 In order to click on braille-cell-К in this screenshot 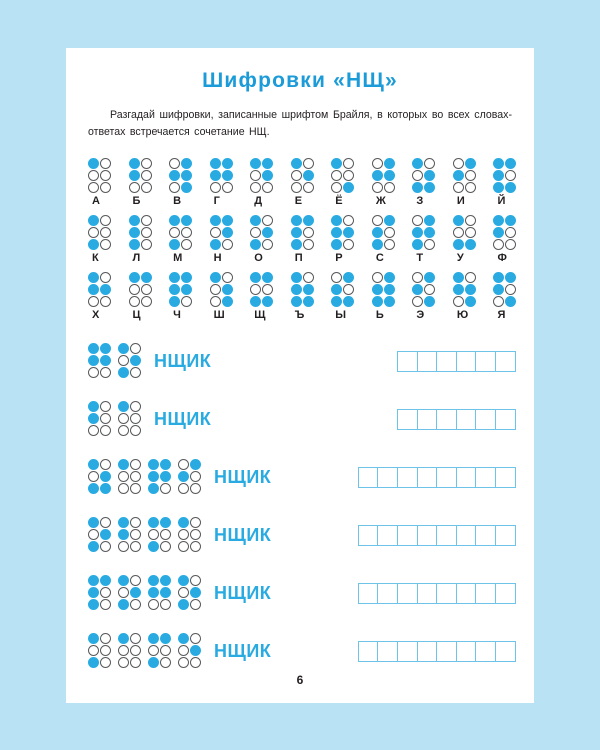, I will do `click(100, 232)`.